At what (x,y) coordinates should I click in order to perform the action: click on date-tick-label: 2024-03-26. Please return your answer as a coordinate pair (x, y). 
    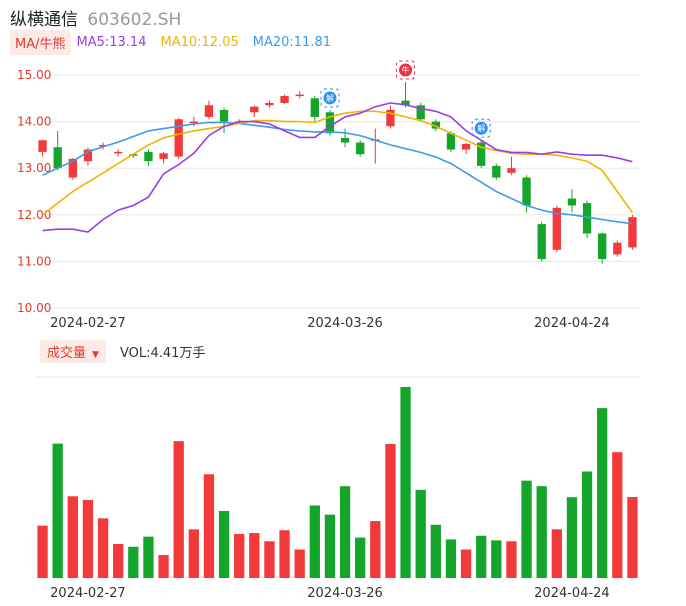
    Looking at the image, I should click on (345, 323).